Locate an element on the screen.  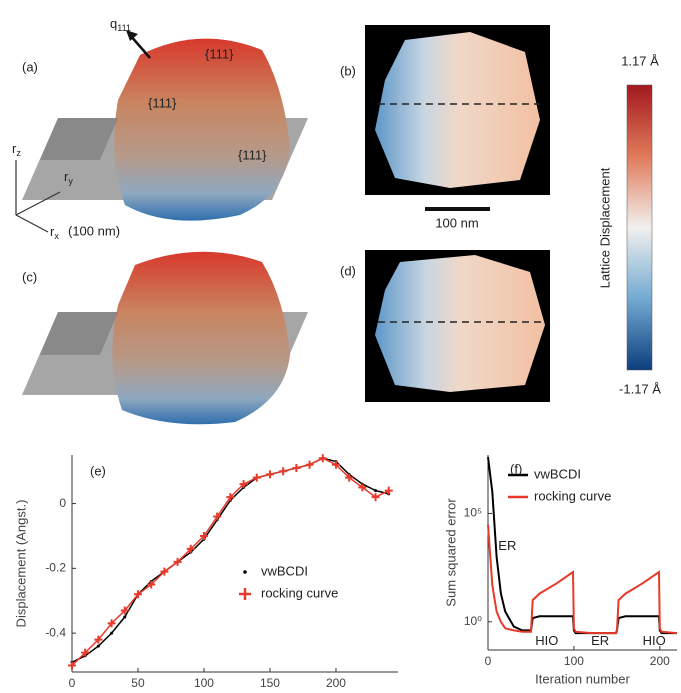
axis-scale: (100 nm) is located at coordinates (94, 230).